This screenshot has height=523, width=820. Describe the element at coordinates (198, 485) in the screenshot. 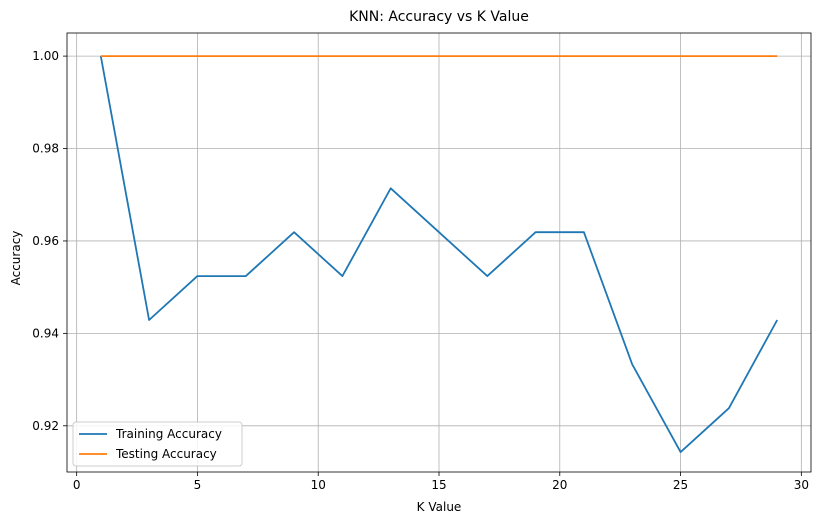

I see `x-tick-label: 5` at that location.